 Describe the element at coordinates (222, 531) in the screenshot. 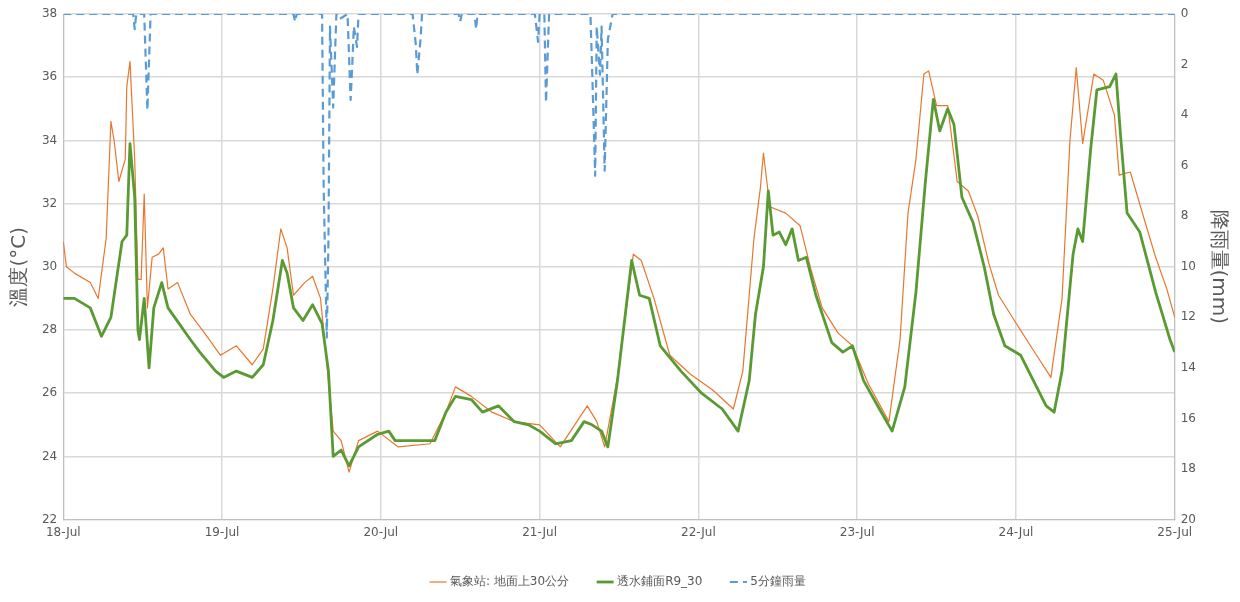

I see `x-tick-label: 19-Jul` at that location.